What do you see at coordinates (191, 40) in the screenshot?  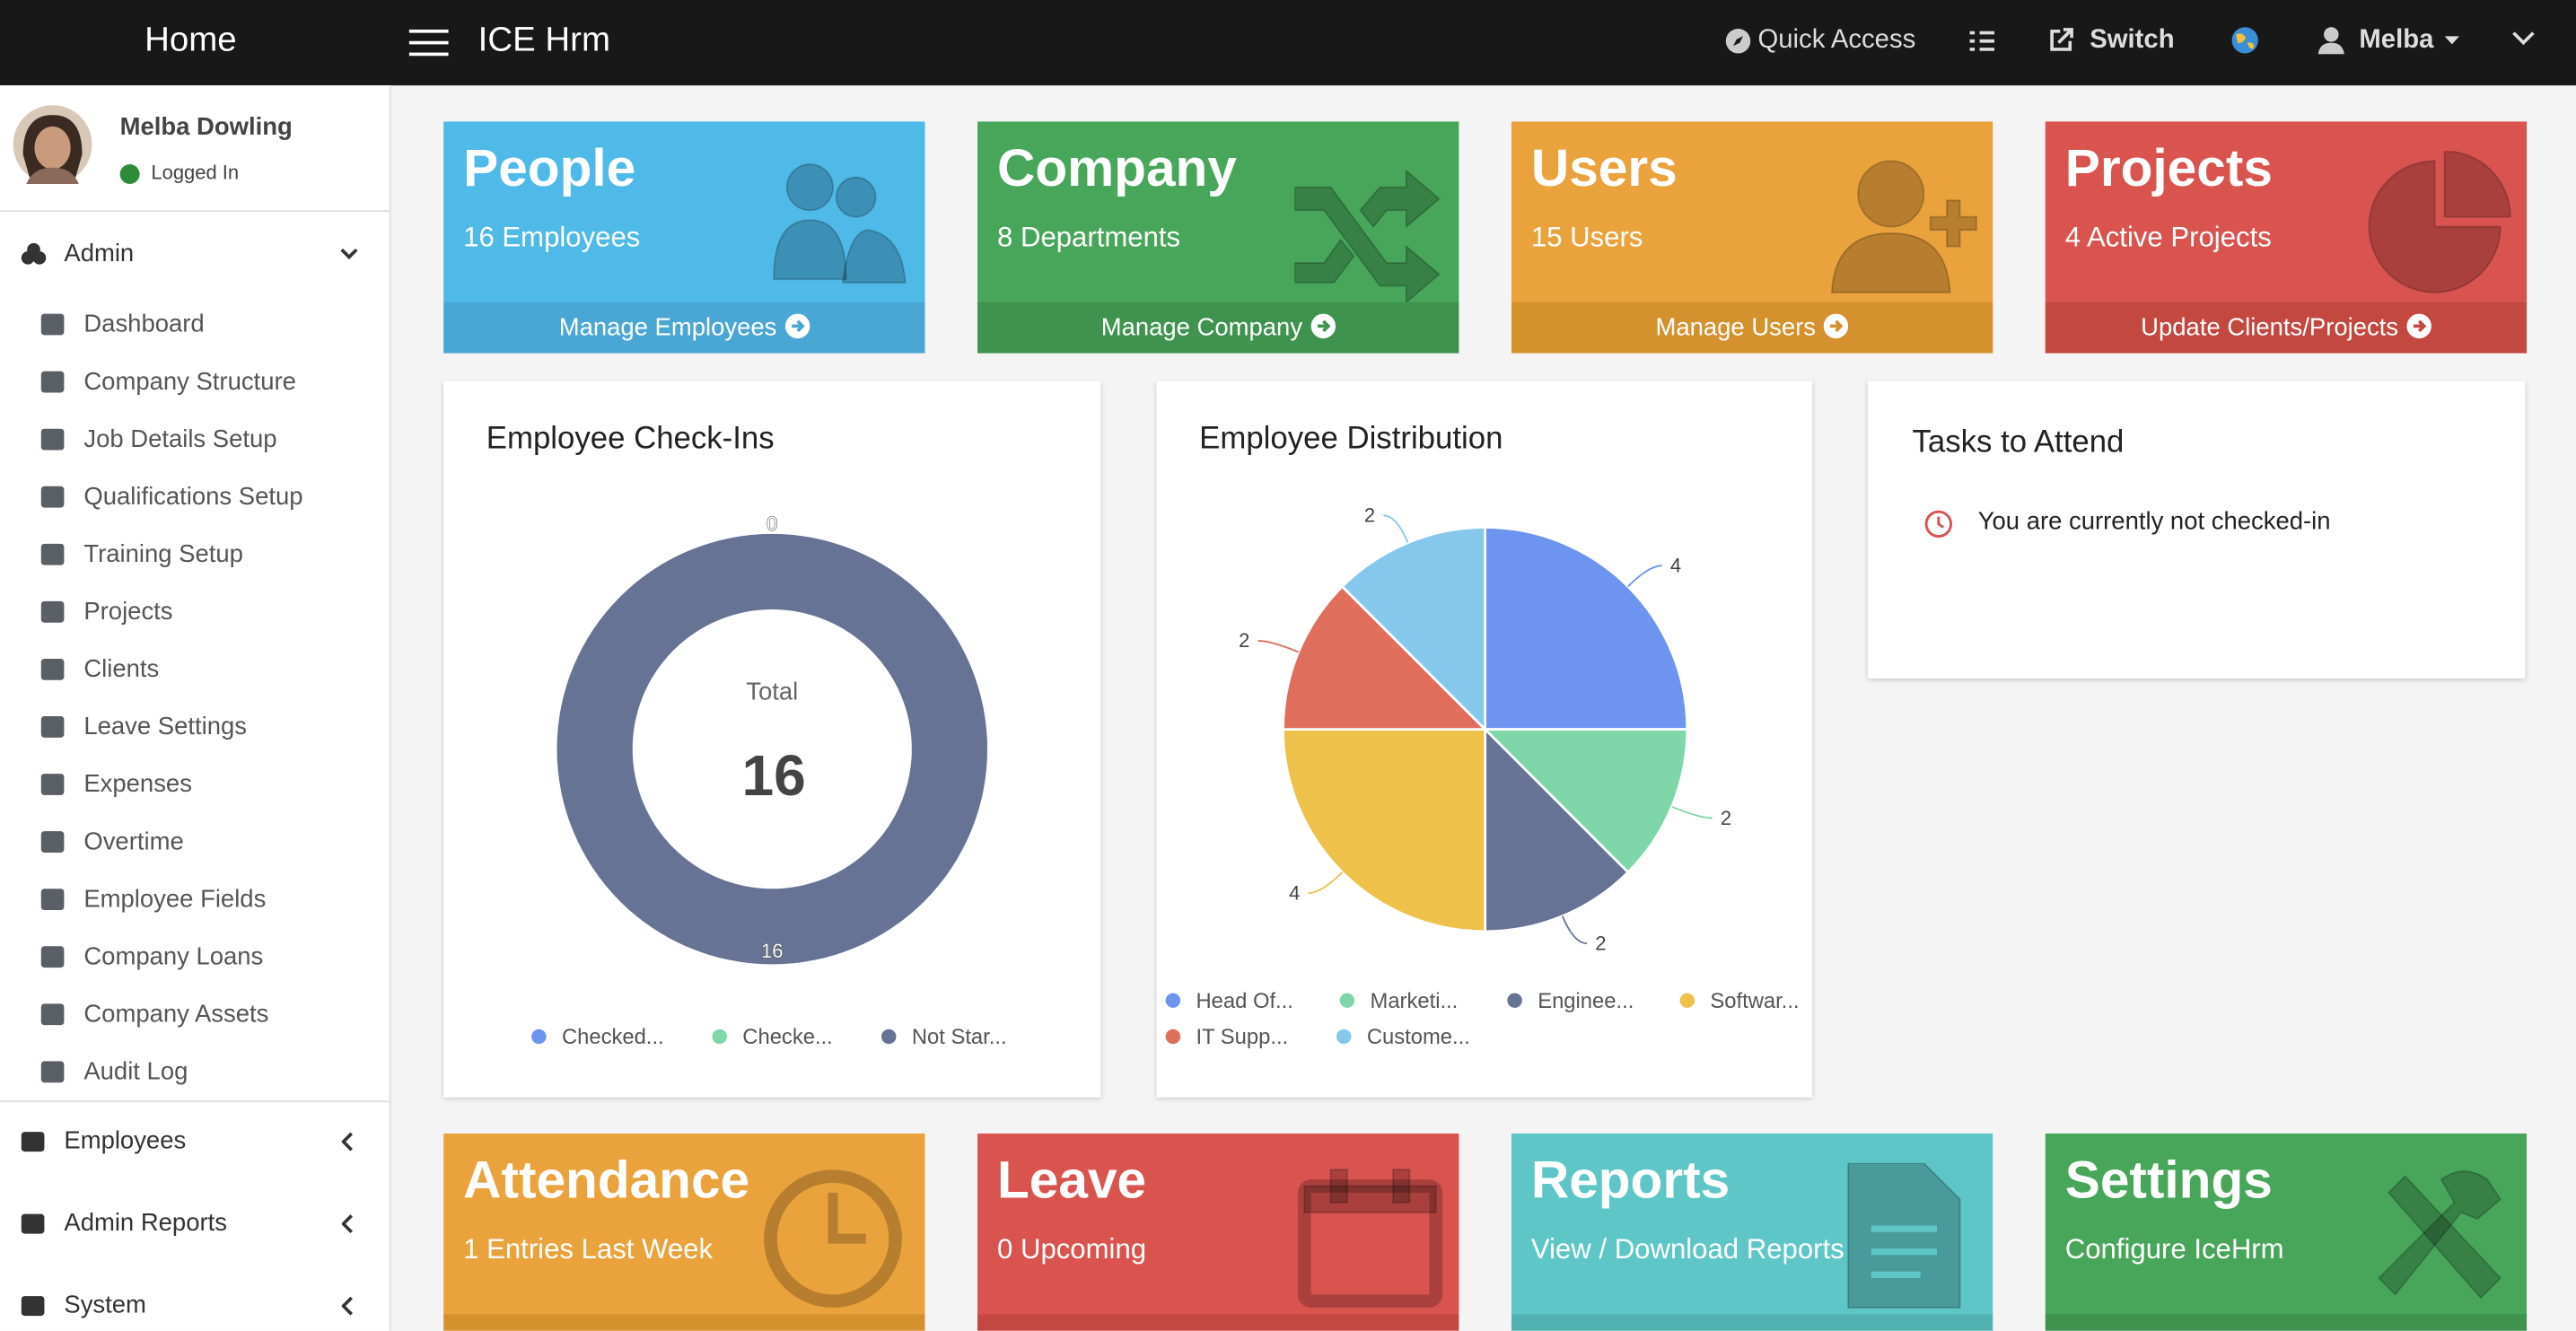 I see `home-link: Home` at bounding box center [191, 40].